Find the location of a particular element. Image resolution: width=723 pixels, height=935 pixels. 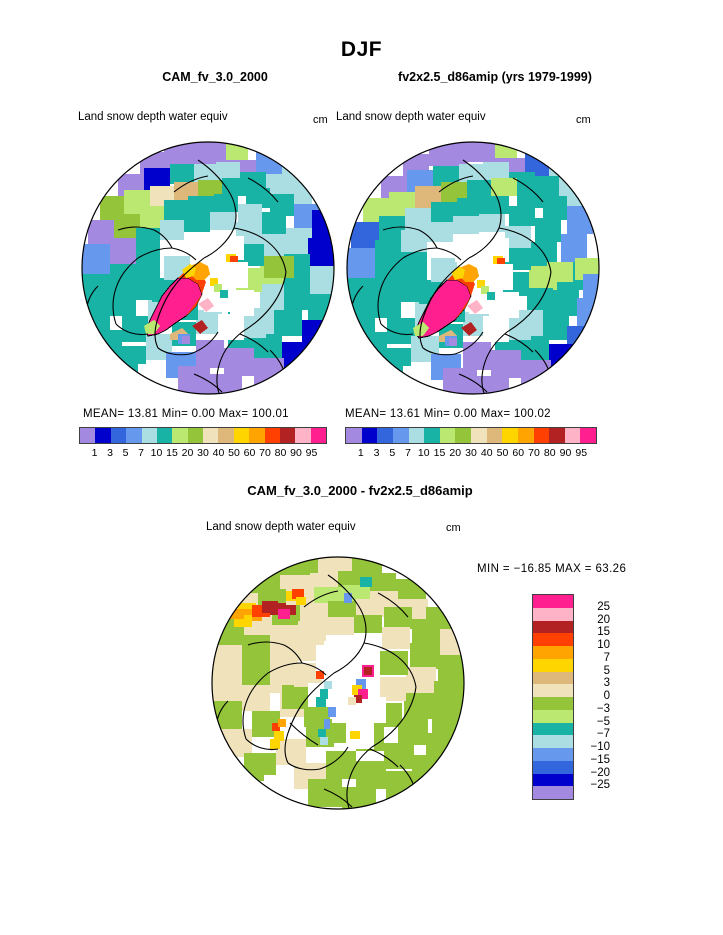

right-colorbar-swatches is located at coordinates (471, 435).